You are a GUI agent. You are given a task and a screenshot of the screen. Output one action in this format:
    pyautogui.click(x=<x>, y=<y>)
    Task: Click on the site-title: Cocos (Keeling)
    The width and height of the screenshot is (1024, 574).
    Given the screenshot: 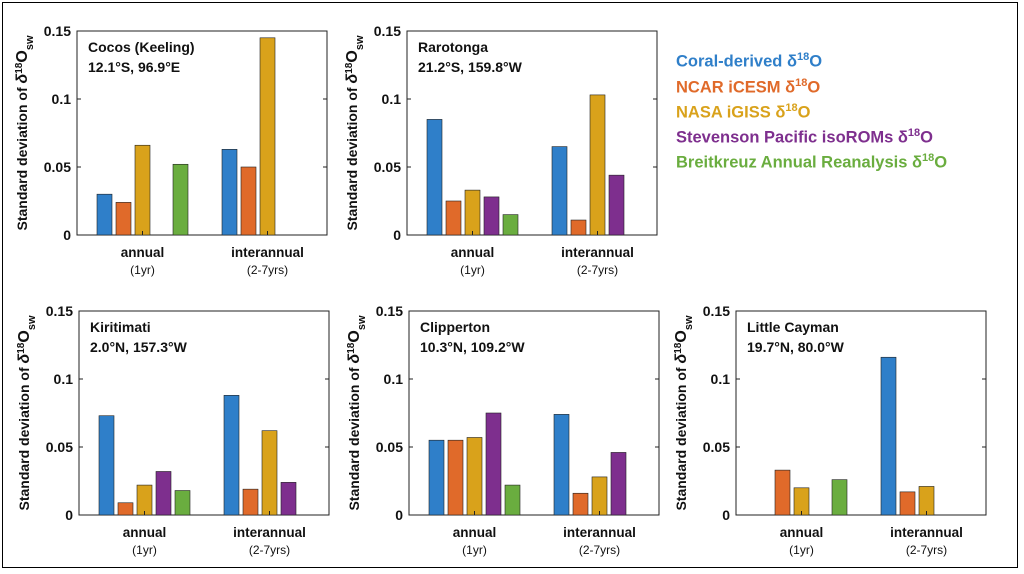 What is the action you would take?
    pyautogui.click(x=141, y=47)
    